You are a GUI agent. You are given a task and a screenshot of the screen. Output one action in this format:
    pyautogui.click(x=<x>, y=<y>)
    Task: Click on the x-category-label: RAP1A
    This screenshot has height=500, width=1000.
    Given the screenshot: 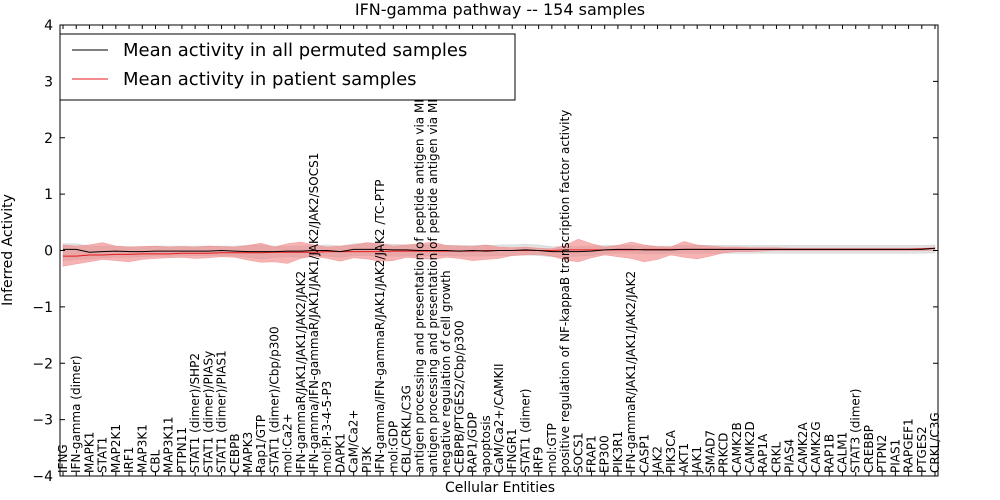 What is the action you would take?
    pyautogui.click(x=763, y=453)
    